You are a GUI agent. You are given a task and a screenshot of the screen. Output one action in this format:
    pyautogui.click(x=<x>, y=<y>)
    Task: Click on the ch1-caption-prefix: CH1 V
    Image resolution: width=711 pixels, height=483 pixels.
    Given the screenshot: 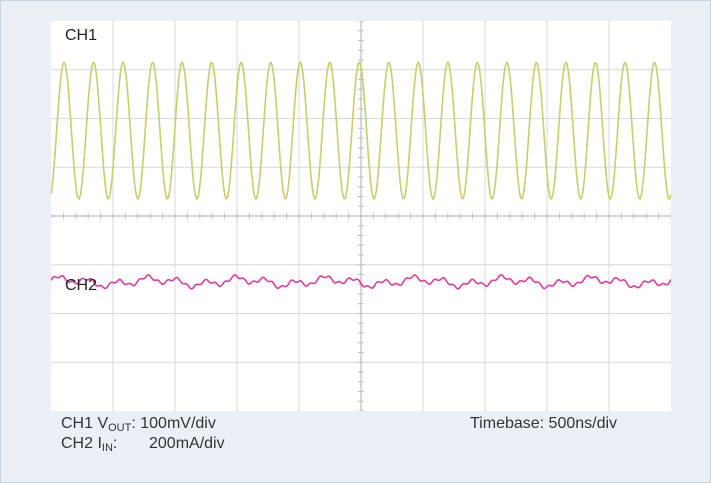 What is the action you would take?
    pyautogui.click(x=85, y=423)
    